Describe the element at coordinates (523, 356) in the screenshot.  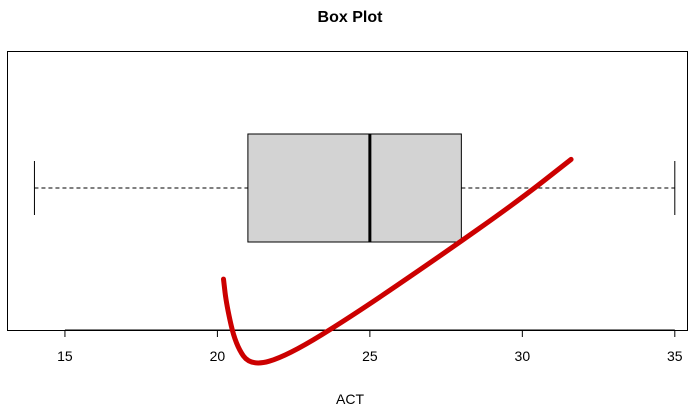
I see `x-tick-label: 30` at that location.